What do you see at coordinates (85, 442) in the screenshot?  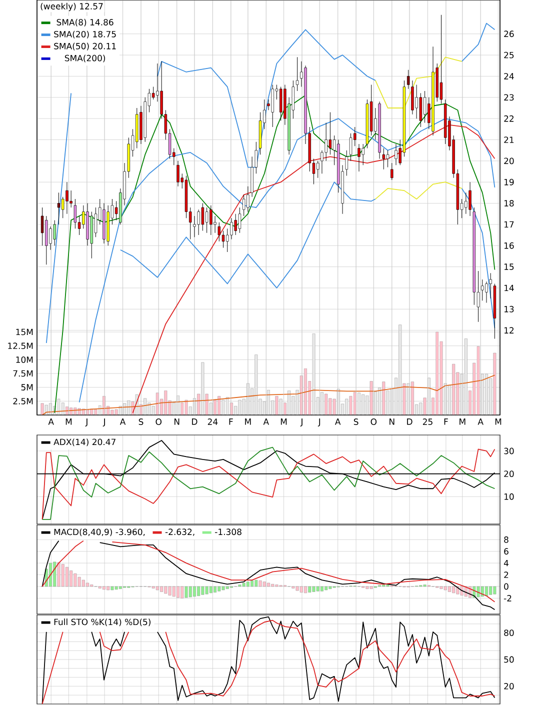 I see `legend-label: ADX(14) 20.47` at bounding box center [85, 442].